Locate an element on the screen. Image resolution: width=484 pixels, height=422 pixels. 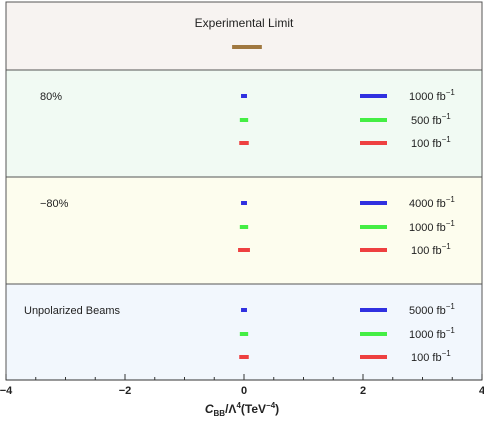
legend-label-2-3: 100 fb−1 is located at coordinates (431, 249).